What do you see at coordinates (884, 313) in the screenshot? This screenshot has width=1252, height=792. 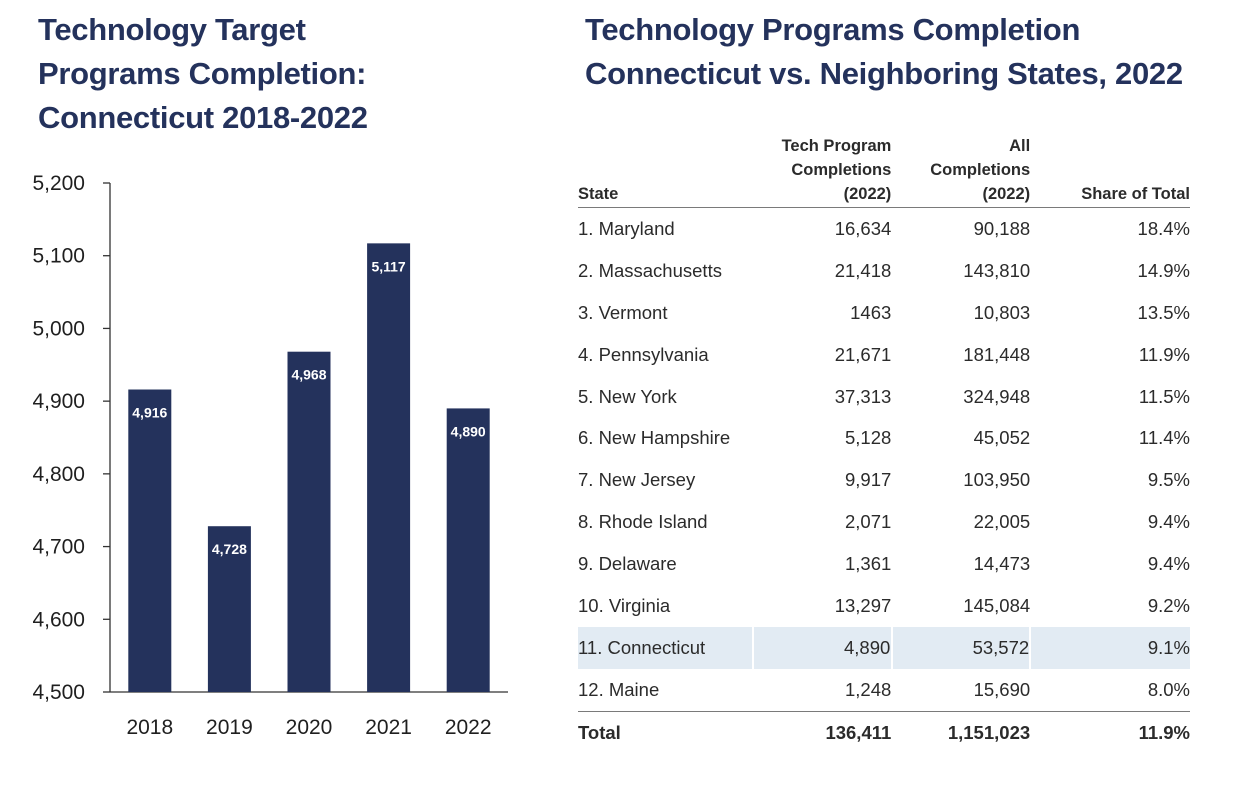 I see `table-row: 3. Vermont 1463 10,803 13.5%` at bounding box center [884, 313].